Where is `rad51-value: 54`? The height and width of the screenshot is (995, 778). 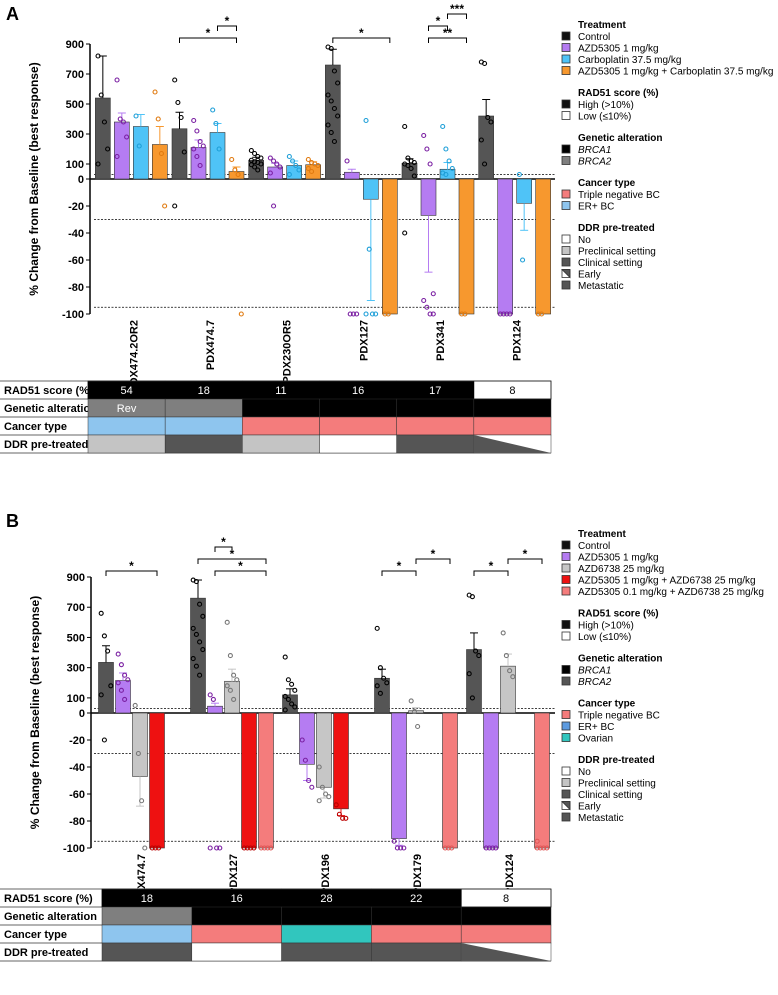 rad51-value: 54 is located at coordinates (126, 391).